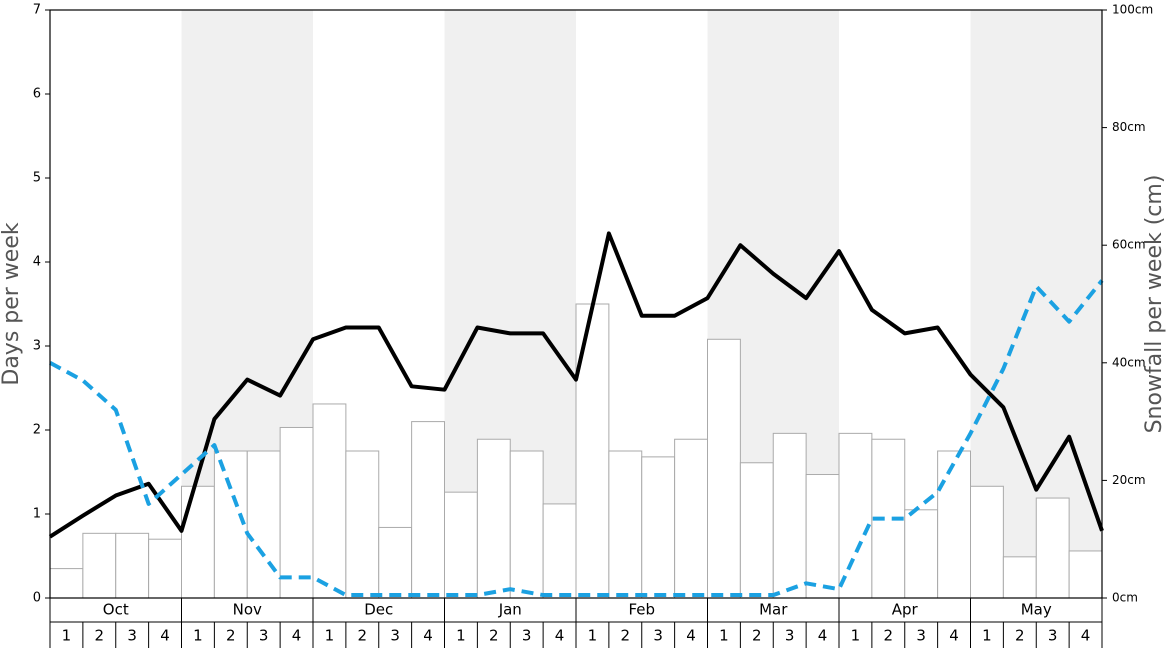 The width and height of the screenshot is (1168, 648). Describe the element at coordinates (37, 178) in the screenshot. I see `y-tick-label: 5` at that location.